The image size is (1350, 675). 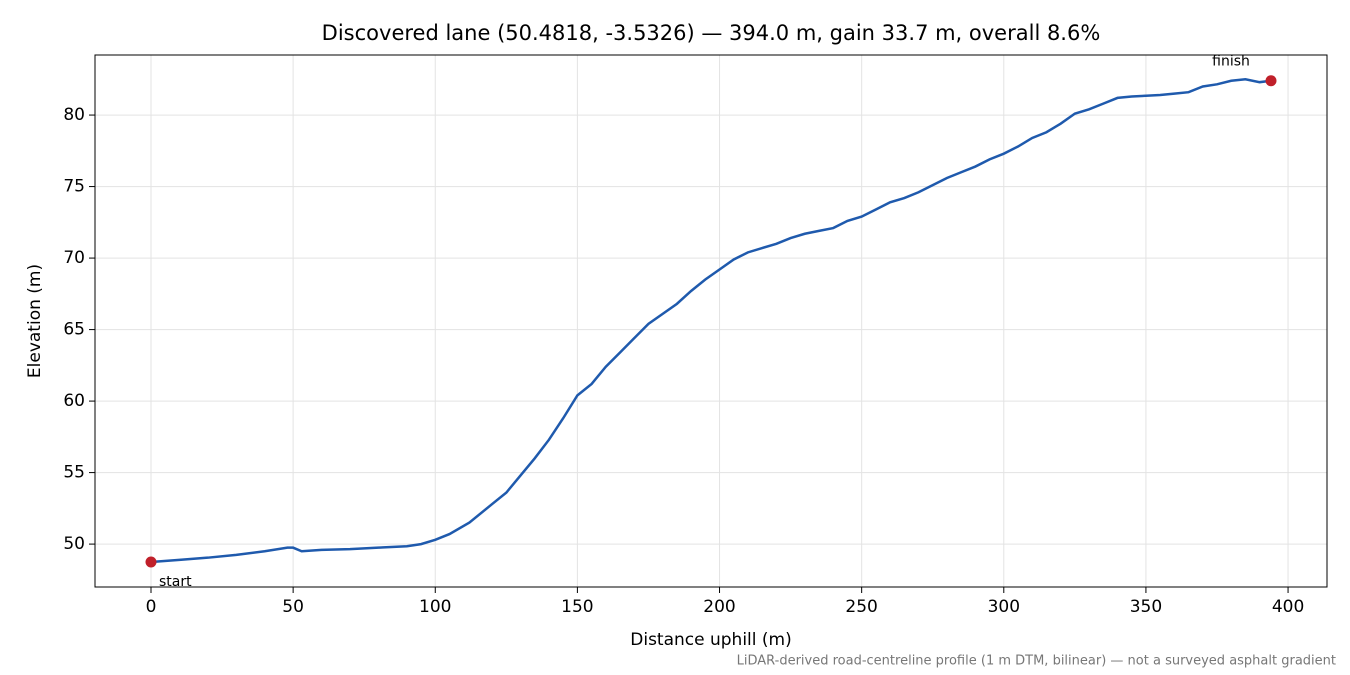 I want to click on x-tick-label: 200, so click(x=719, y=607).